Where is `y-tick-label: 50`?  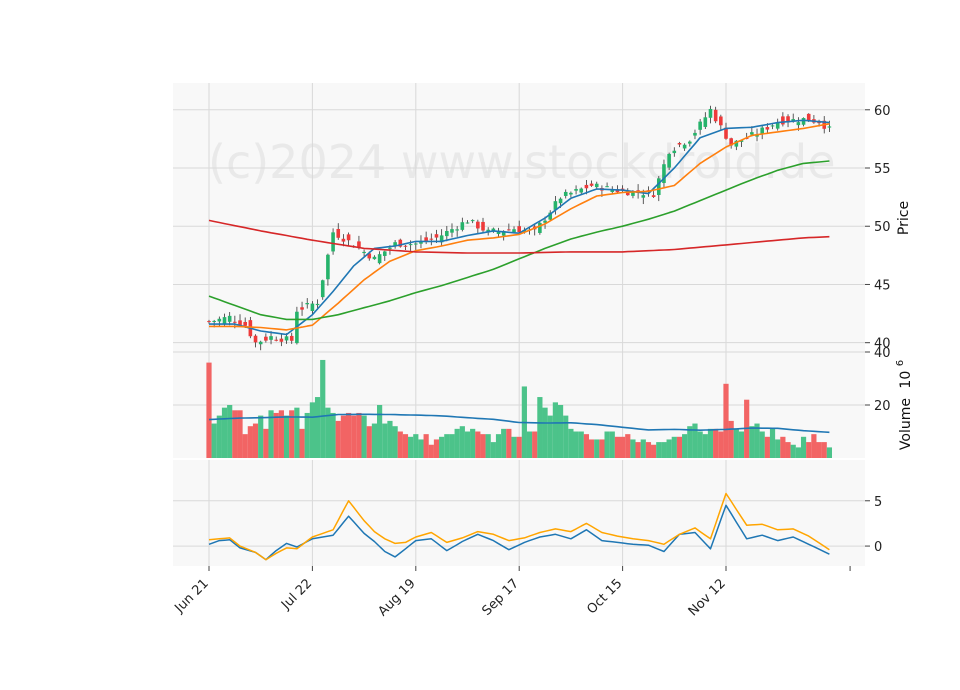
y-tick-label: 50 is located at coordinates (882, 227).